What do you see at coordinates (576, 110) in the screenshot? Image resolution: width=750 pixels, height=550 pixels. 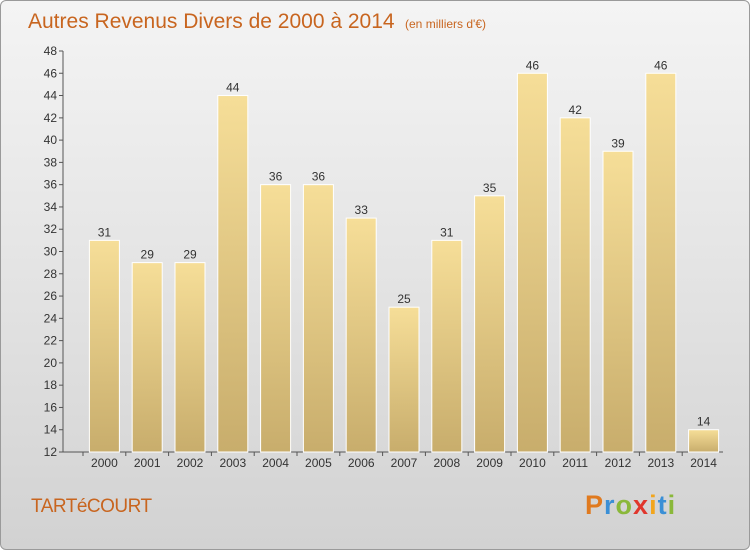 I see `bar-value-label: 42` at bounding box center [576, 110].